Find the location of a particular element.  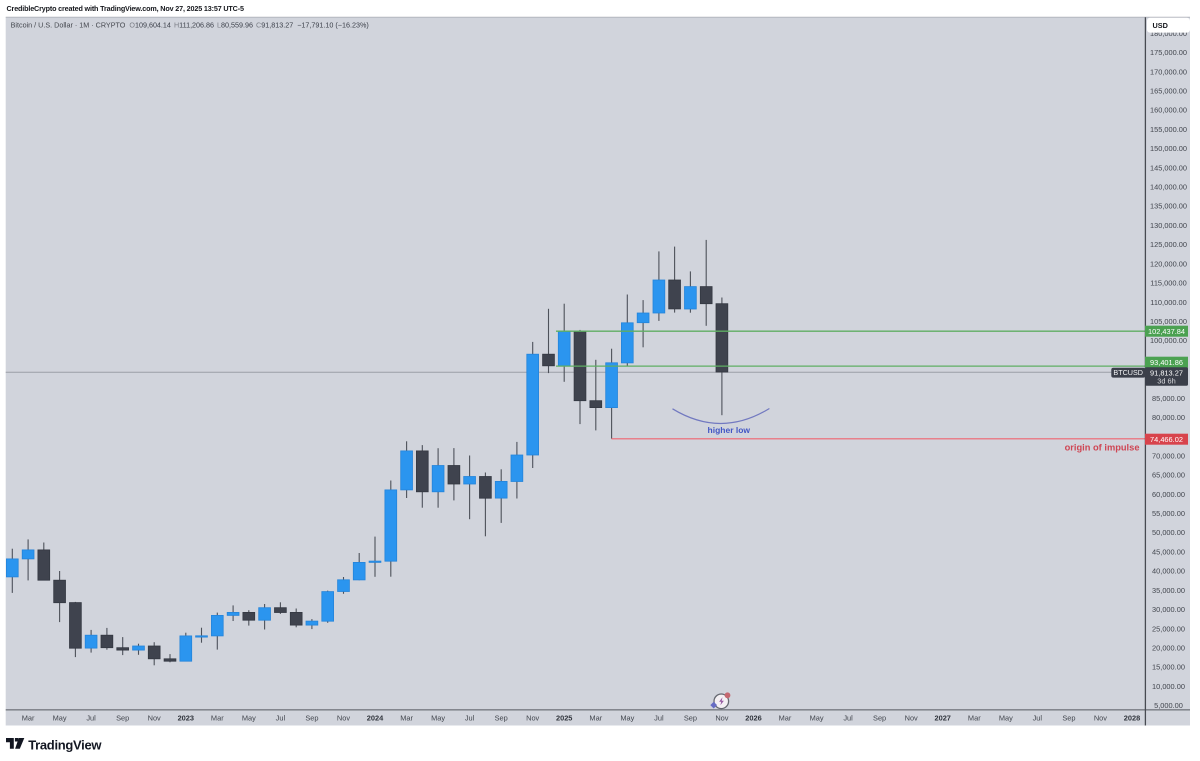

svg-text: 135,000.00 is located at coordinates (1168, 206).